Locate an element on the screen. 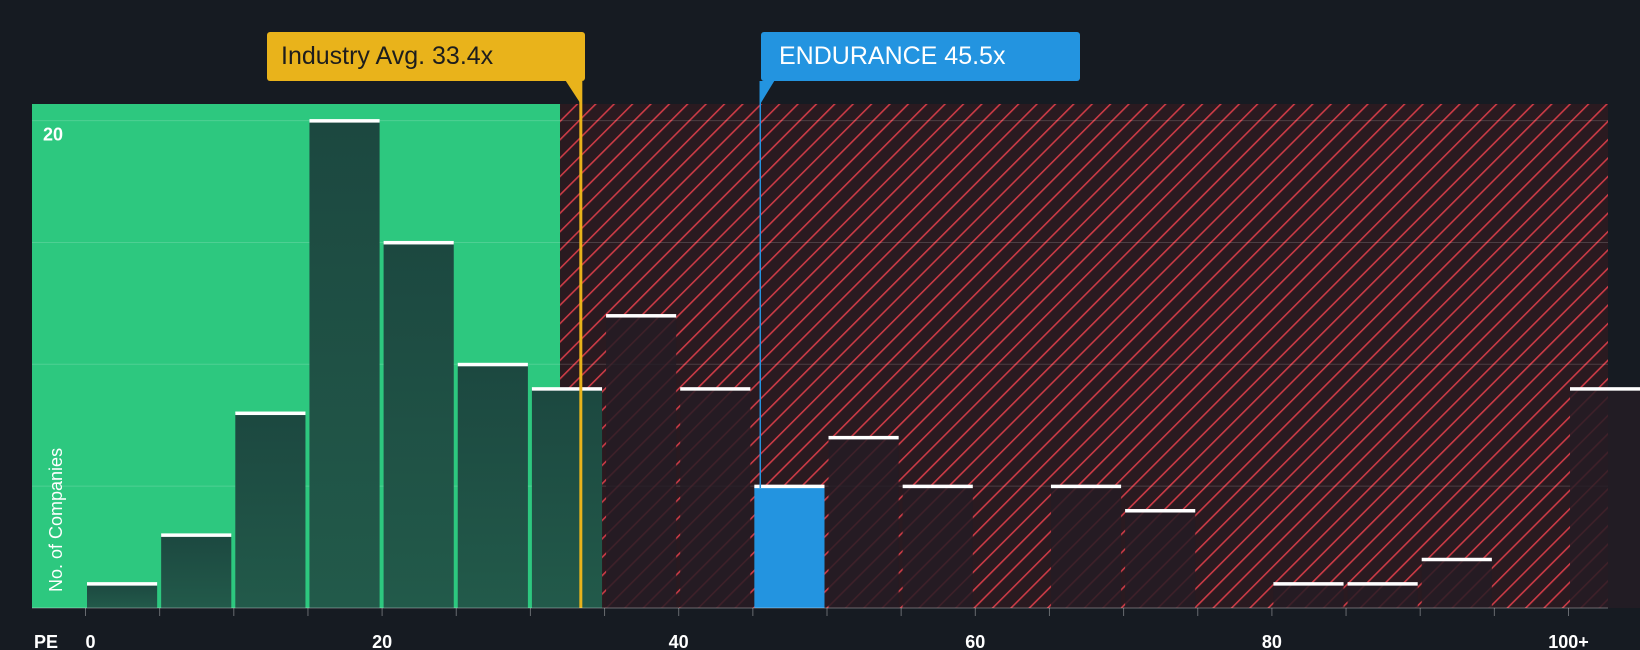 Image resolution: width=1640 pixels, height=650 pixels. industry-callout-pointer is located at coordinates (573, 92).